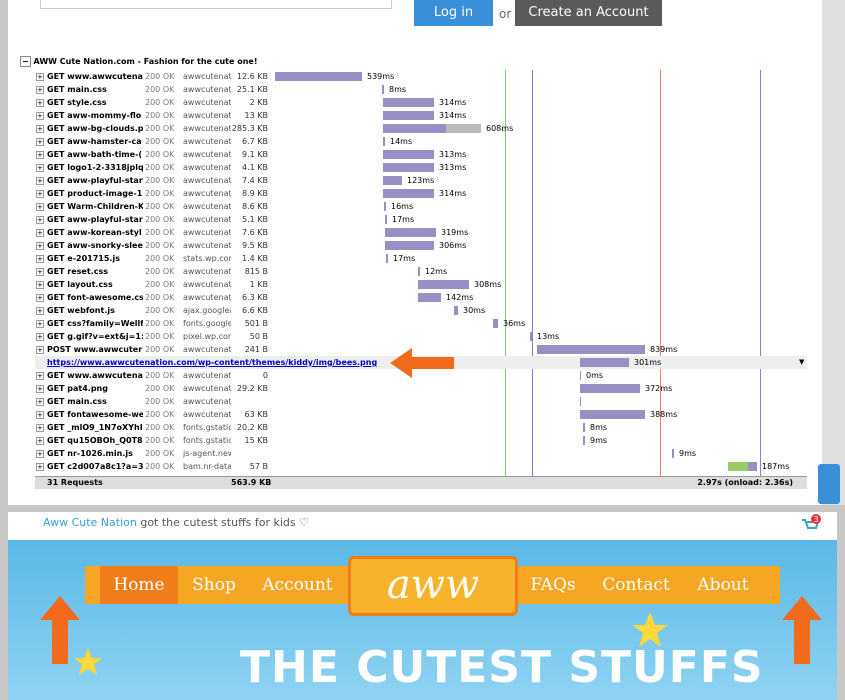 This screenshot has width=845, height=700. Describe the element at coordinates (505, 14) in the screenshot. I see `or-text: or` at that location.